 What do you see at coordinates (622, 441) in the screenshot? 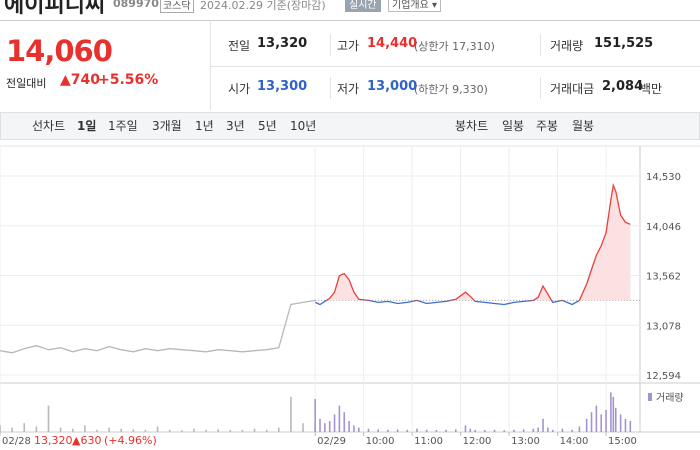
I see `x-tick-label: 15:00` at bounding box center [622, 441].